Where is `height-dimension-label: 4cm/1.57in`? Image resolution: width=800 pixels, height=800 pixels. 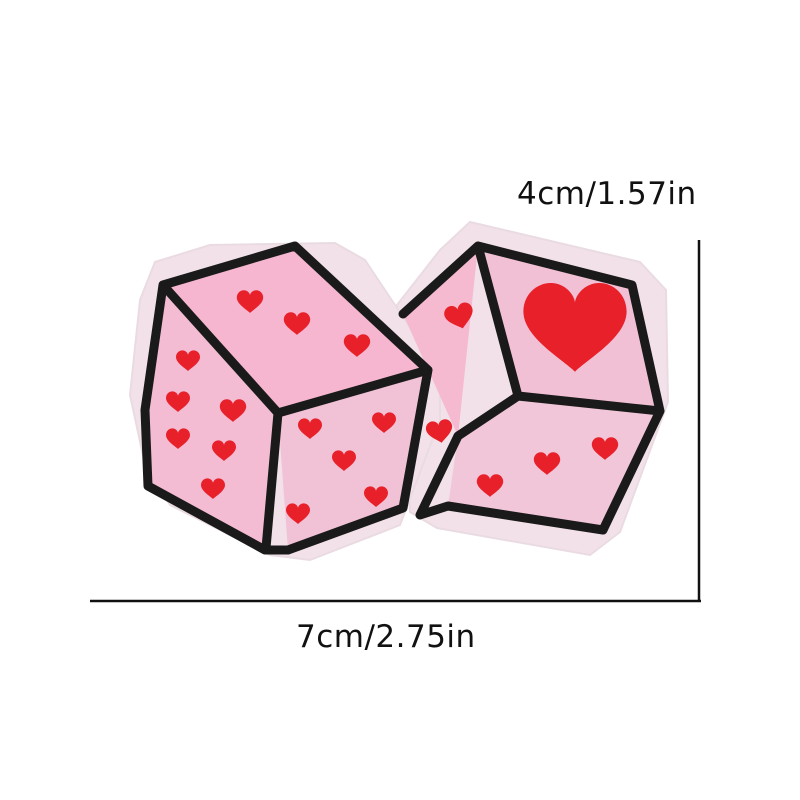 height-dimension-label: 4cm/1.57in is located at coordinates (607, 194).